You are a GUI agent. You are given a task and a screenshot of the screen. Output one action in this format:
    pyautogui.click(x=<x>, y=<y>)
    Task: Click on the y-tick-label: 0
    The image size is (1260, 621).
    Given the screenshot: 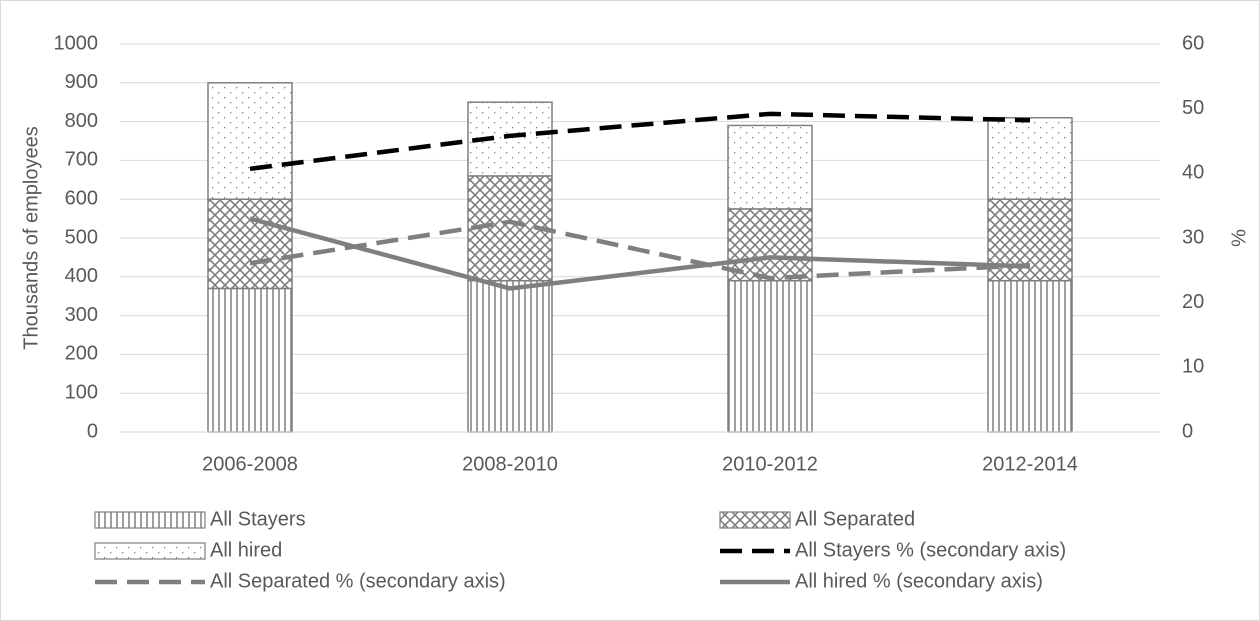 What is the action you would take?
    pyautogui.click(x=92, y=431)
    